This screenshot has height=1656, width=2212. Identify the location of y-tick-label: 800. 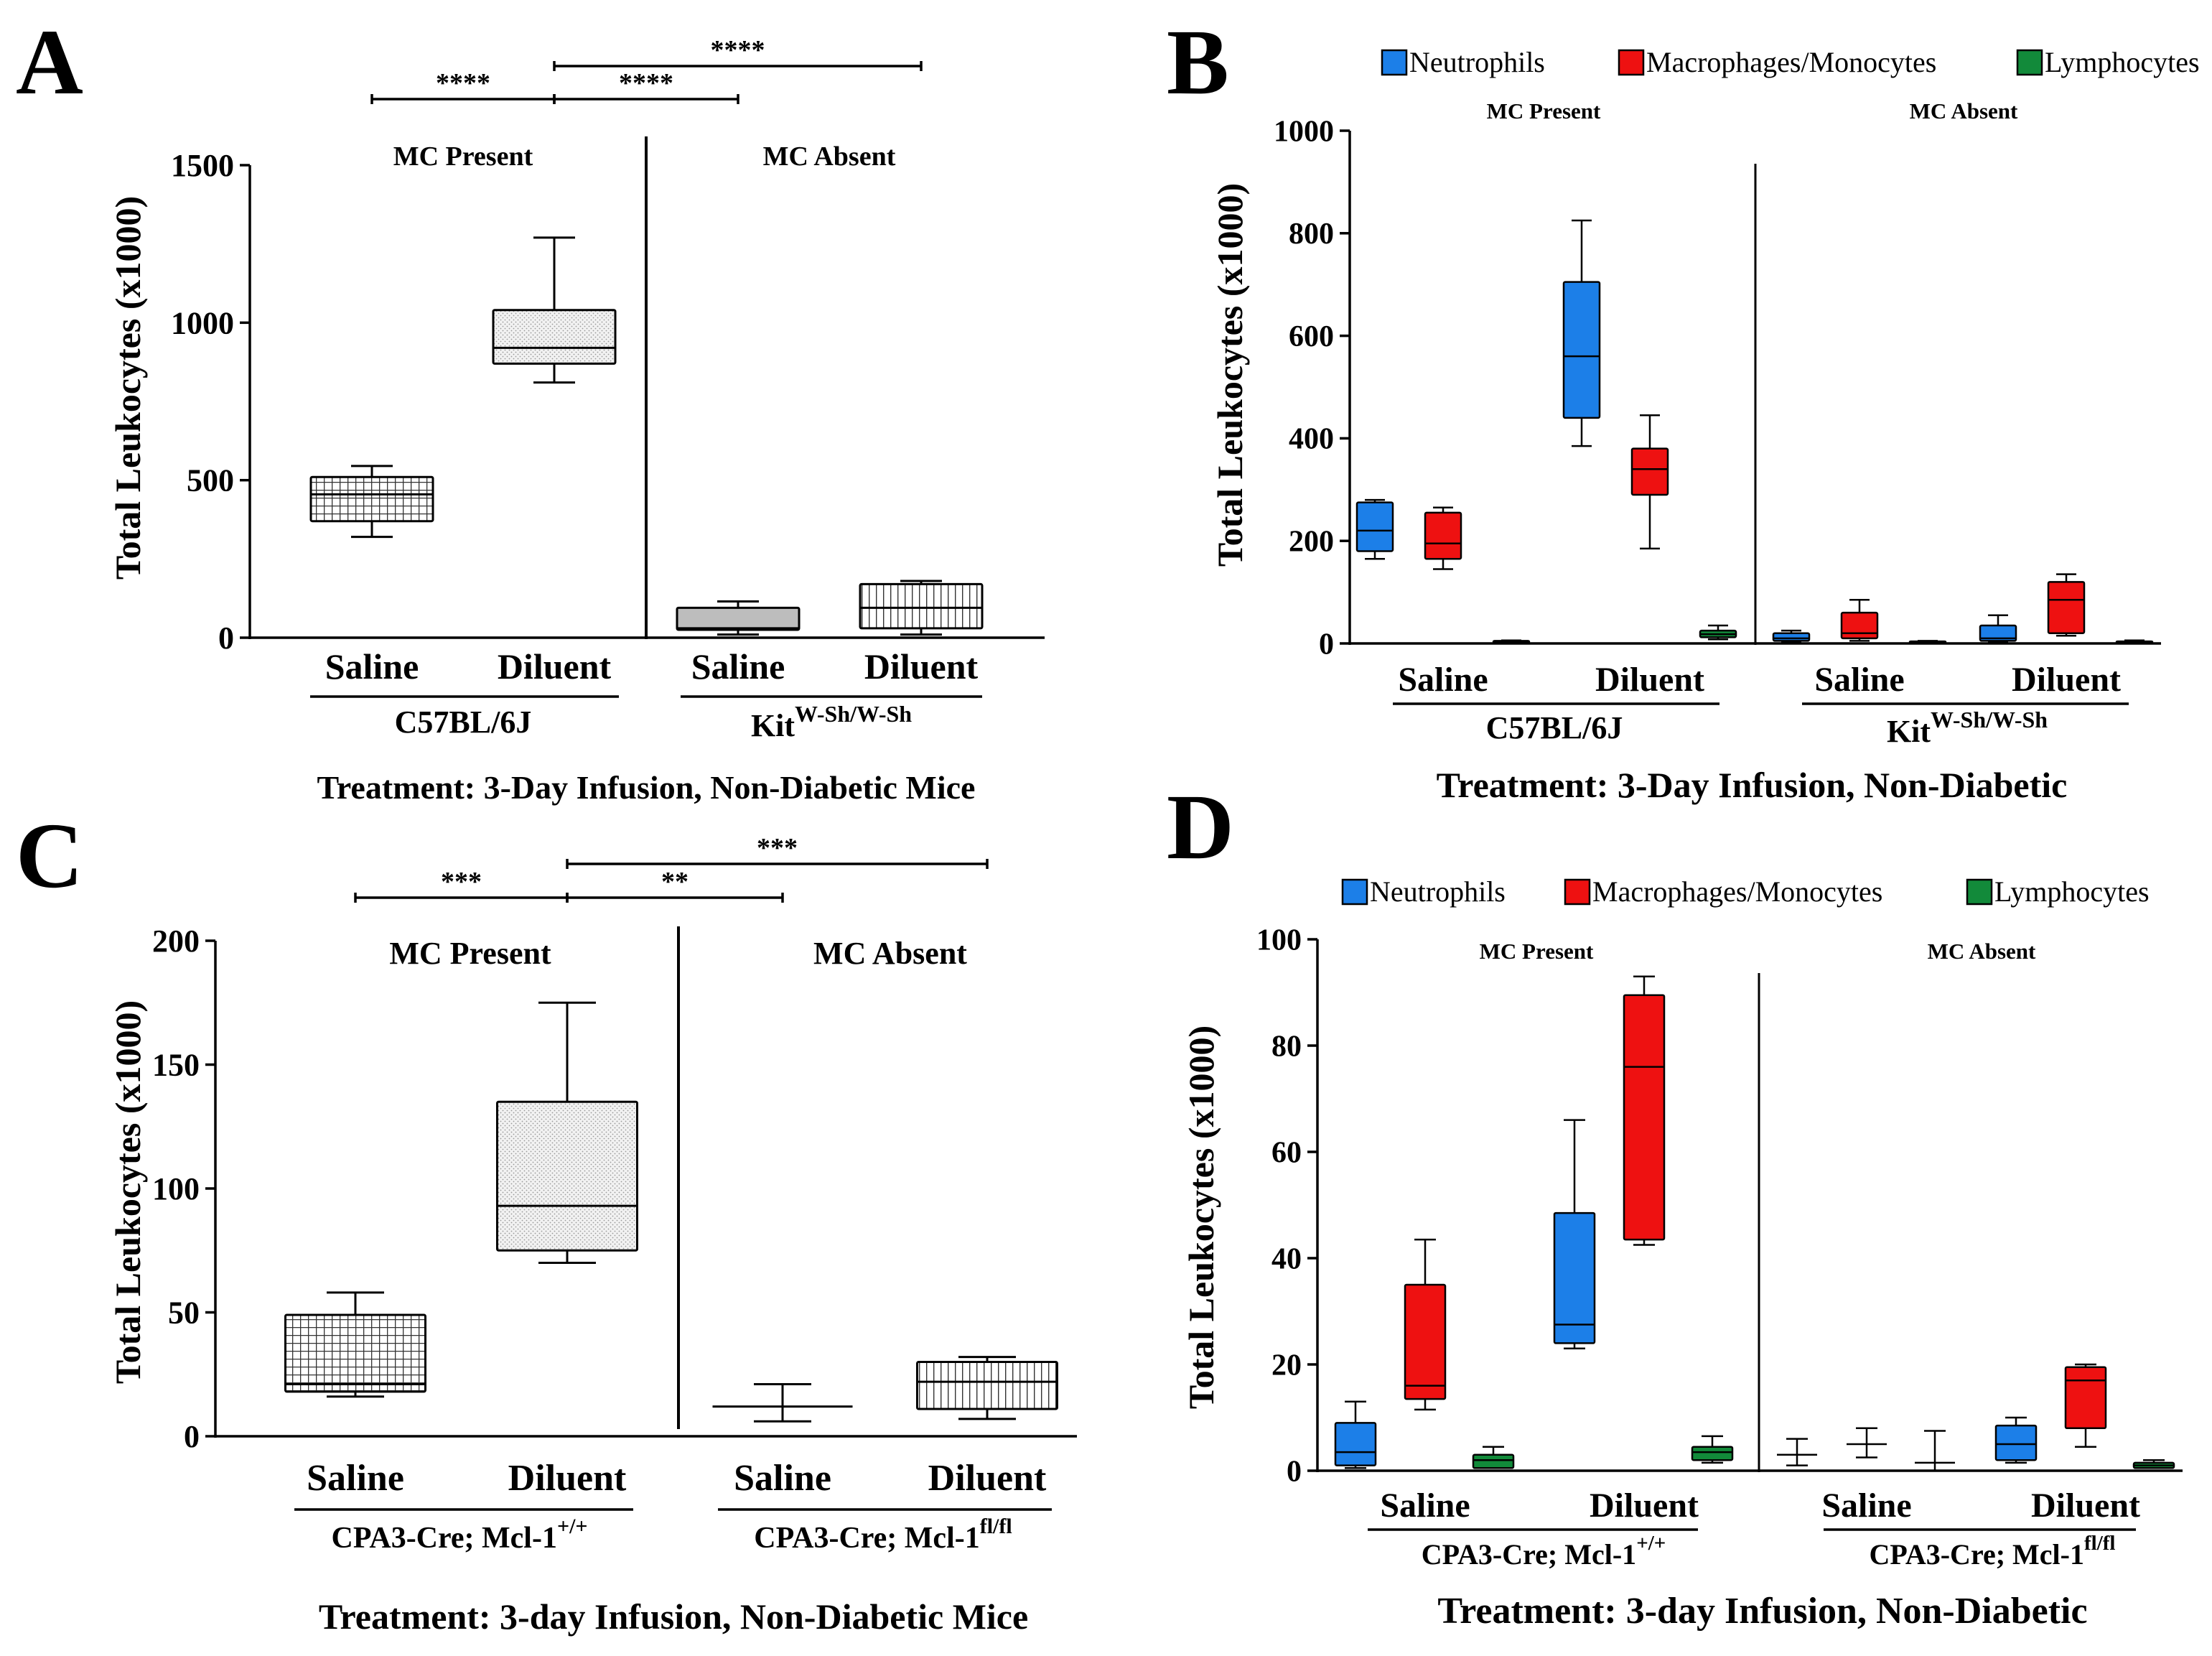
(1311, 234).